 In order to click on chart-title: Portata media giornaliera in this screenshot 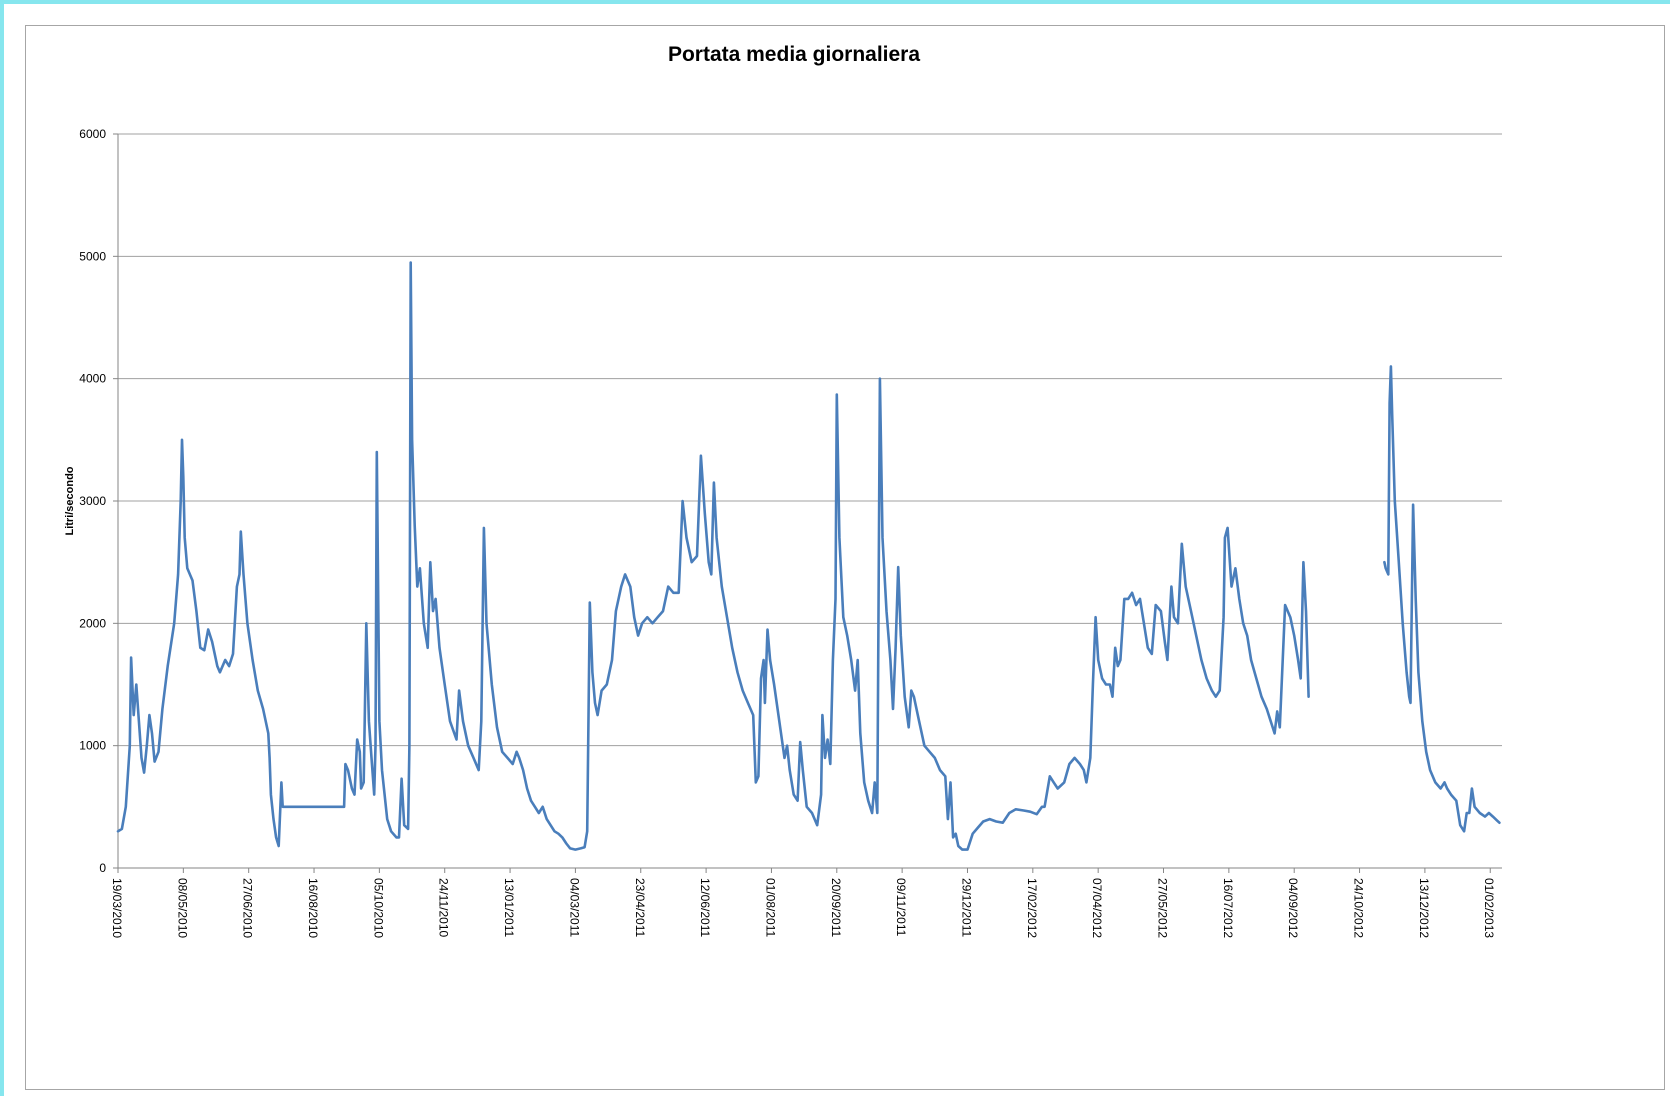, I will do `click(794, 54)`.